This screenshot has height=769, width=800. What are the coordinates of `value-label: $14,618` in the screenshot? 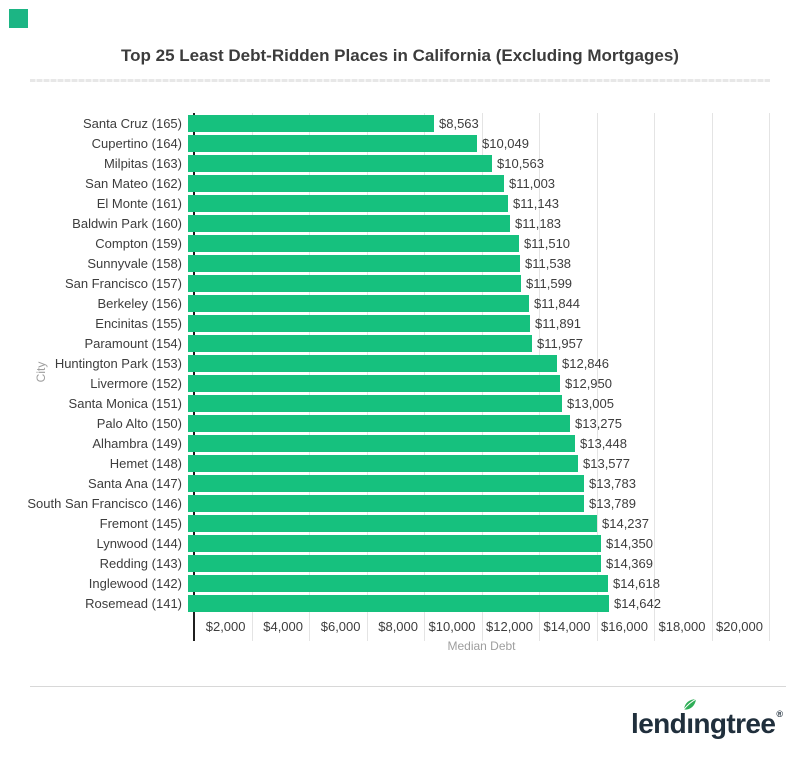 It's located at (636, 583).